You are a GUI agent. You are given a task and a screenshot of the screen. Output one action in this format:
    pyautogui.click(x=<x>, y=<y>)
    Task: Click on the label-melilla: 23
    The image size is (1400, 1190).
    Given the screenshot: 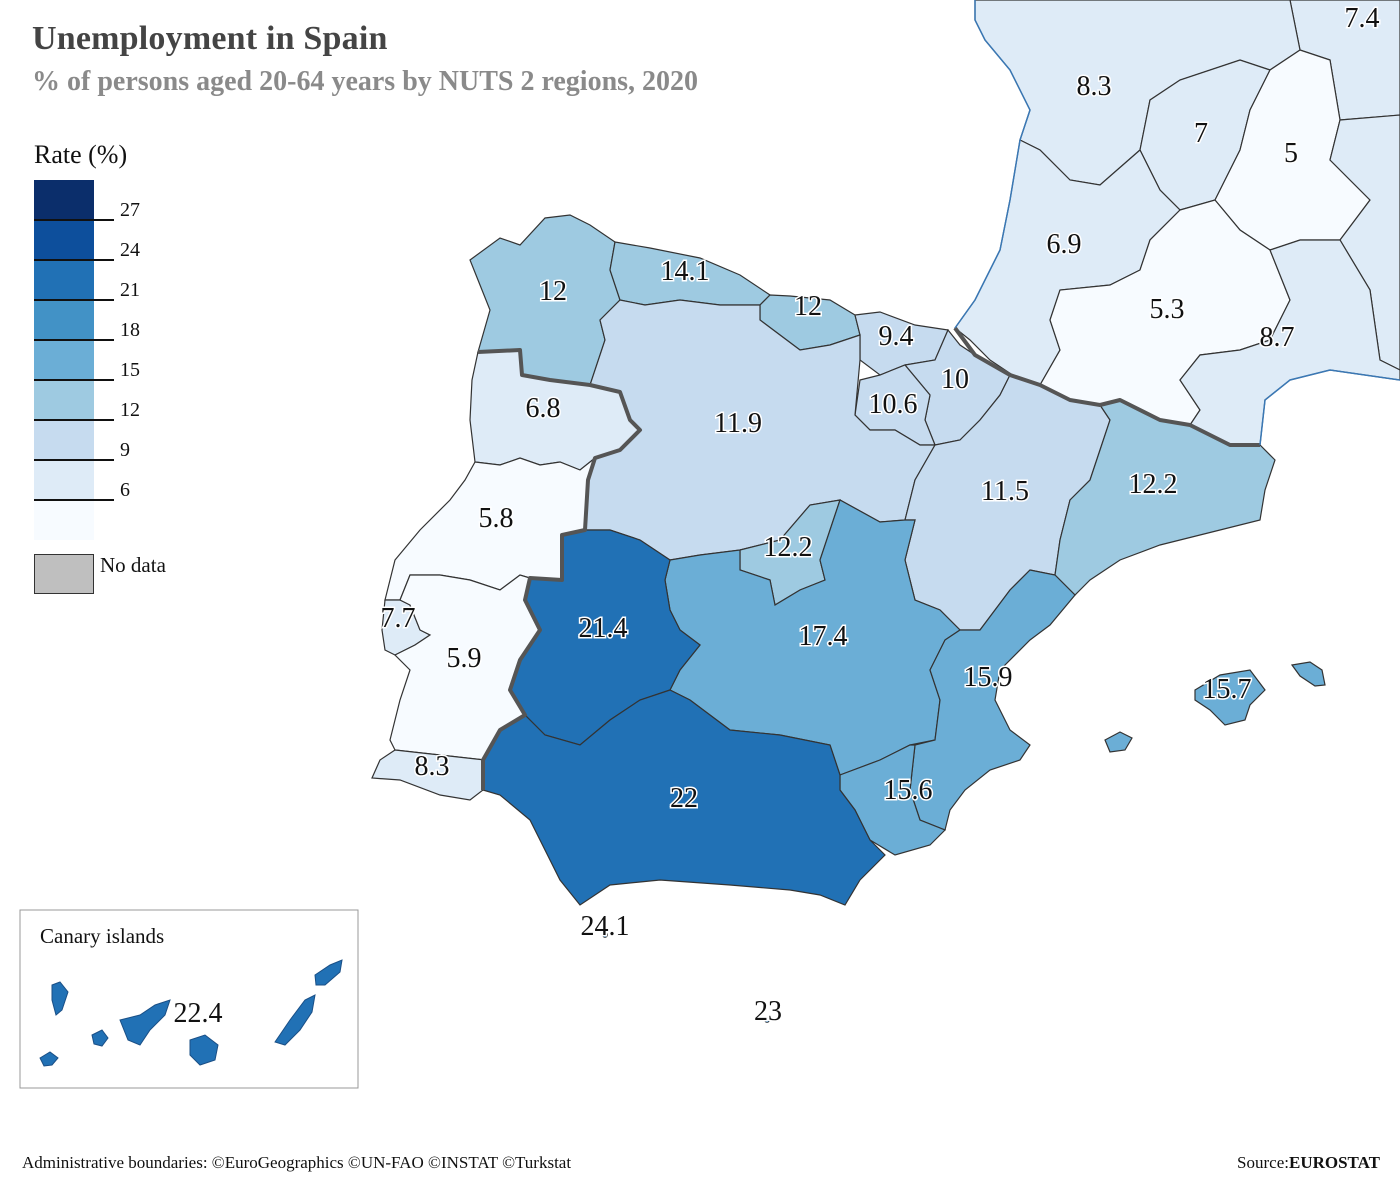 What is the action you would take?
    pyautogui.click(x=768, y=1011)
    